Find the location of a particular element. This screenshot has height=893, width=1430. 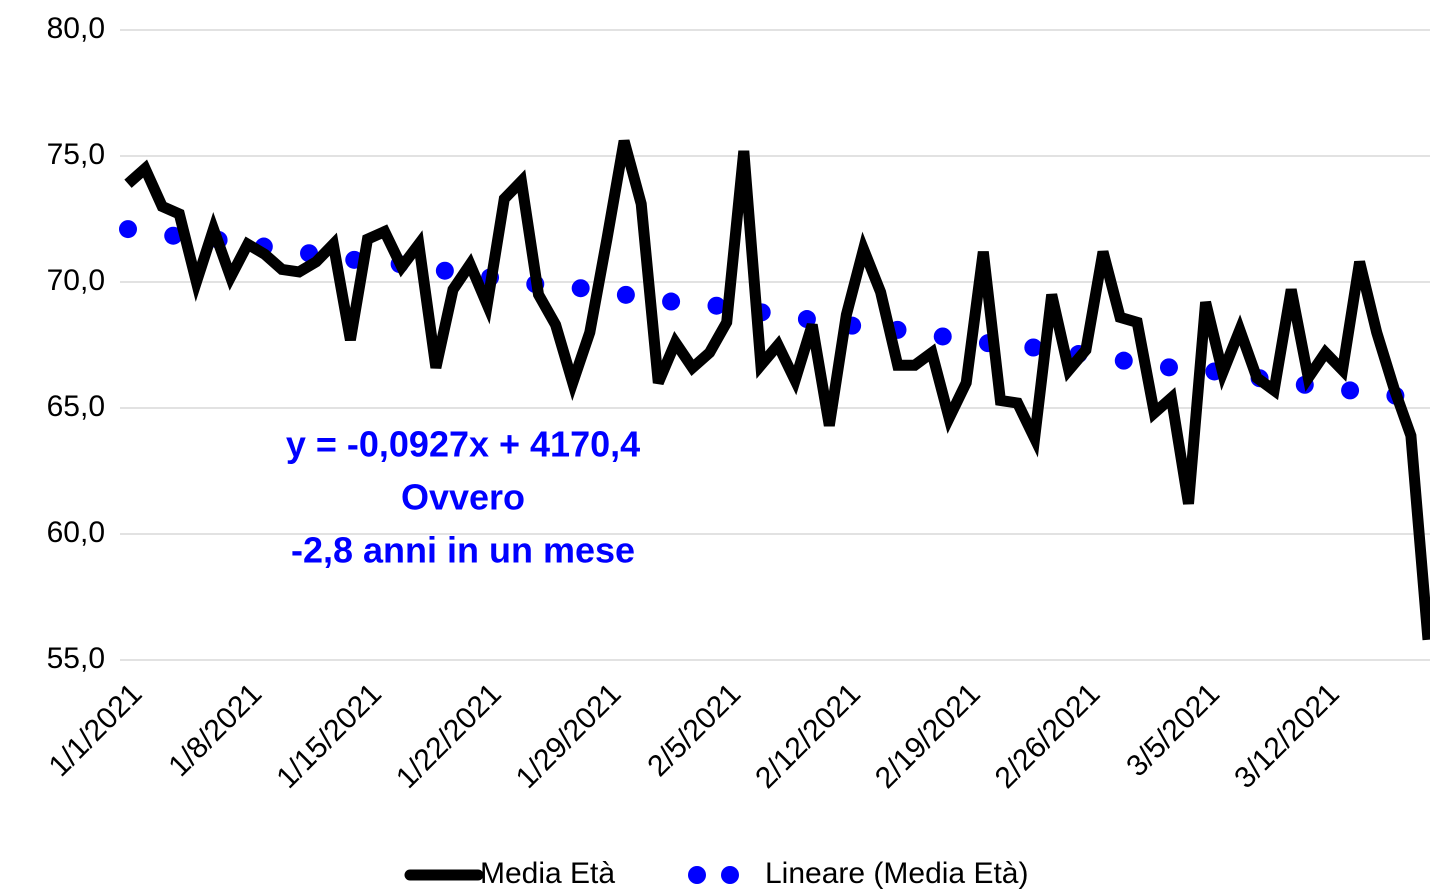

x-tick-label: 1/29/2021 is located at coordinates (569, 736).